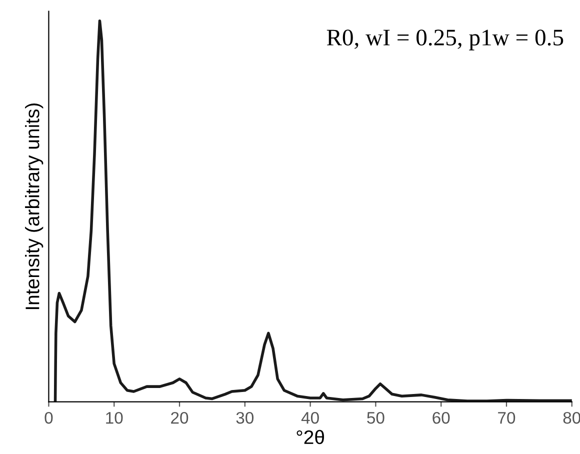  Describe the element at coordinates (441, 418) in the screenshot. I see `x-tick-label: 60` at that location.